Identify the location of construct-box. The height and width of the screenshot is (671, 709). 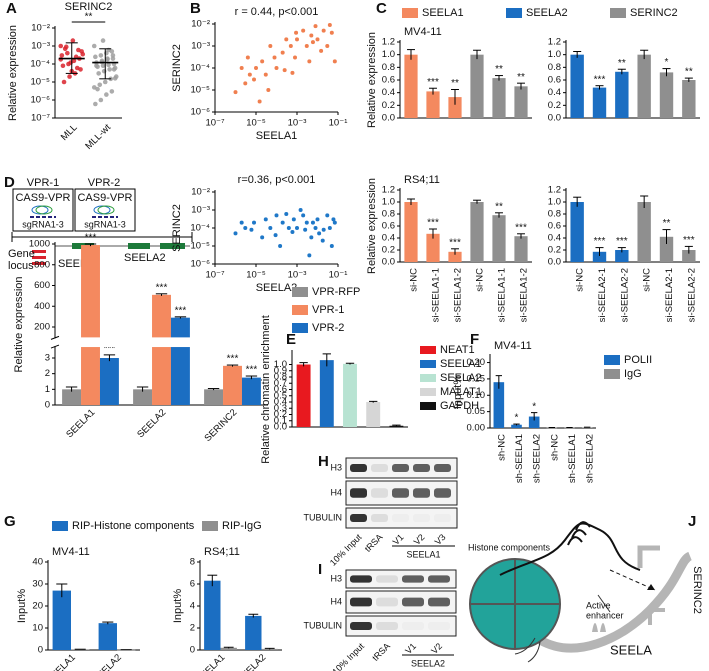
(105, 210).